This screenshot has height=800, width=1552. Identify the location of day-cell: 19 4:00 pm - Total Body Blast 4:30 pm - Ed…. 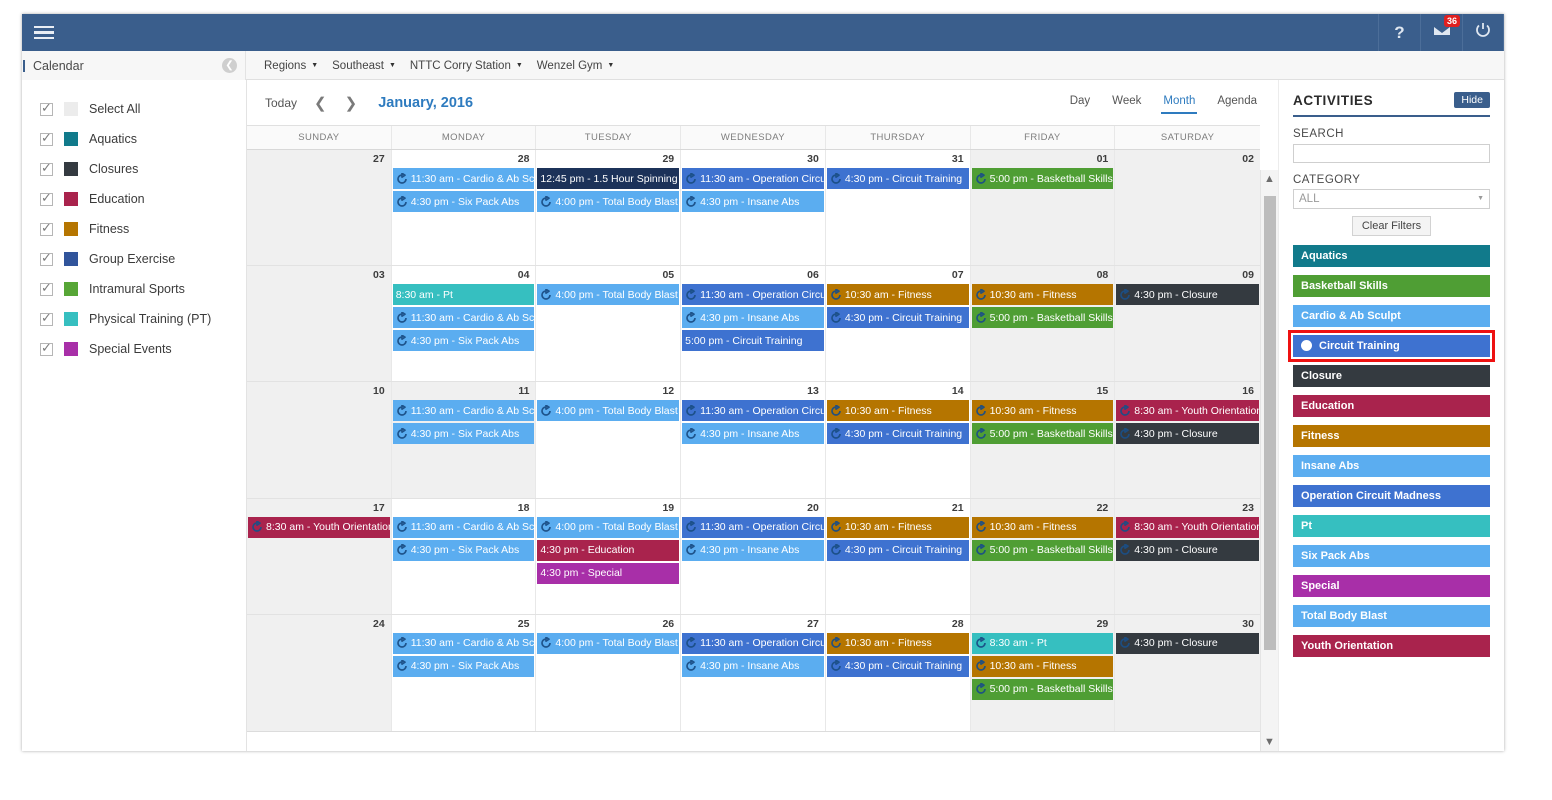
(609, 556).